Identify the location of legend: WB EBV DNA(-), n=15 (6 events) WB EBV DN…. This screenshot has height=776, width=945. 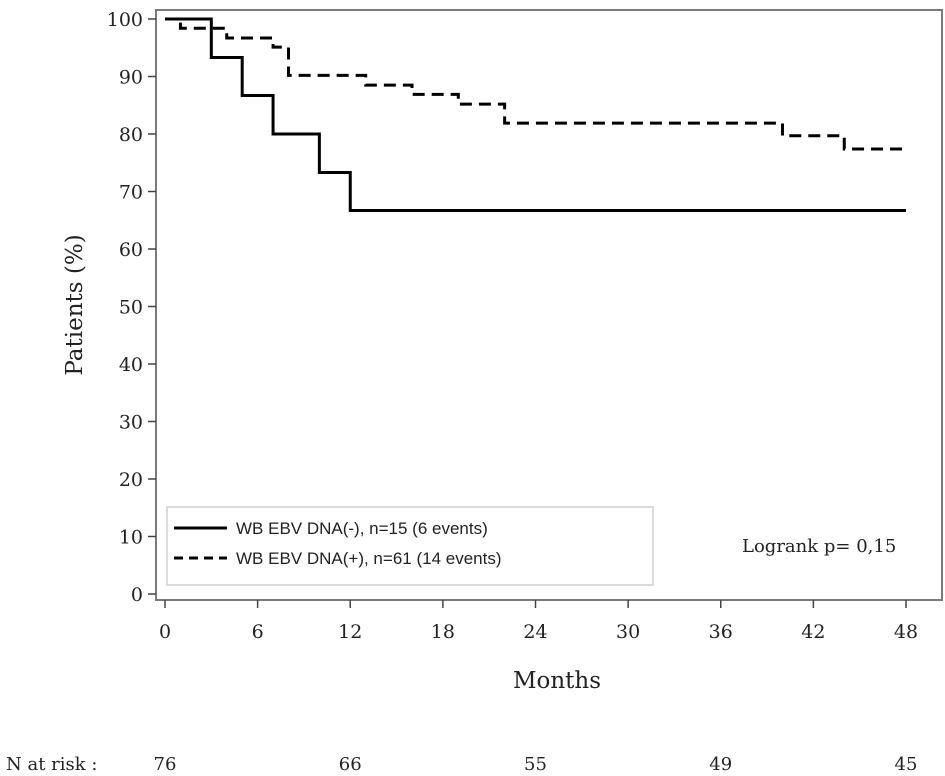
(410, 546).